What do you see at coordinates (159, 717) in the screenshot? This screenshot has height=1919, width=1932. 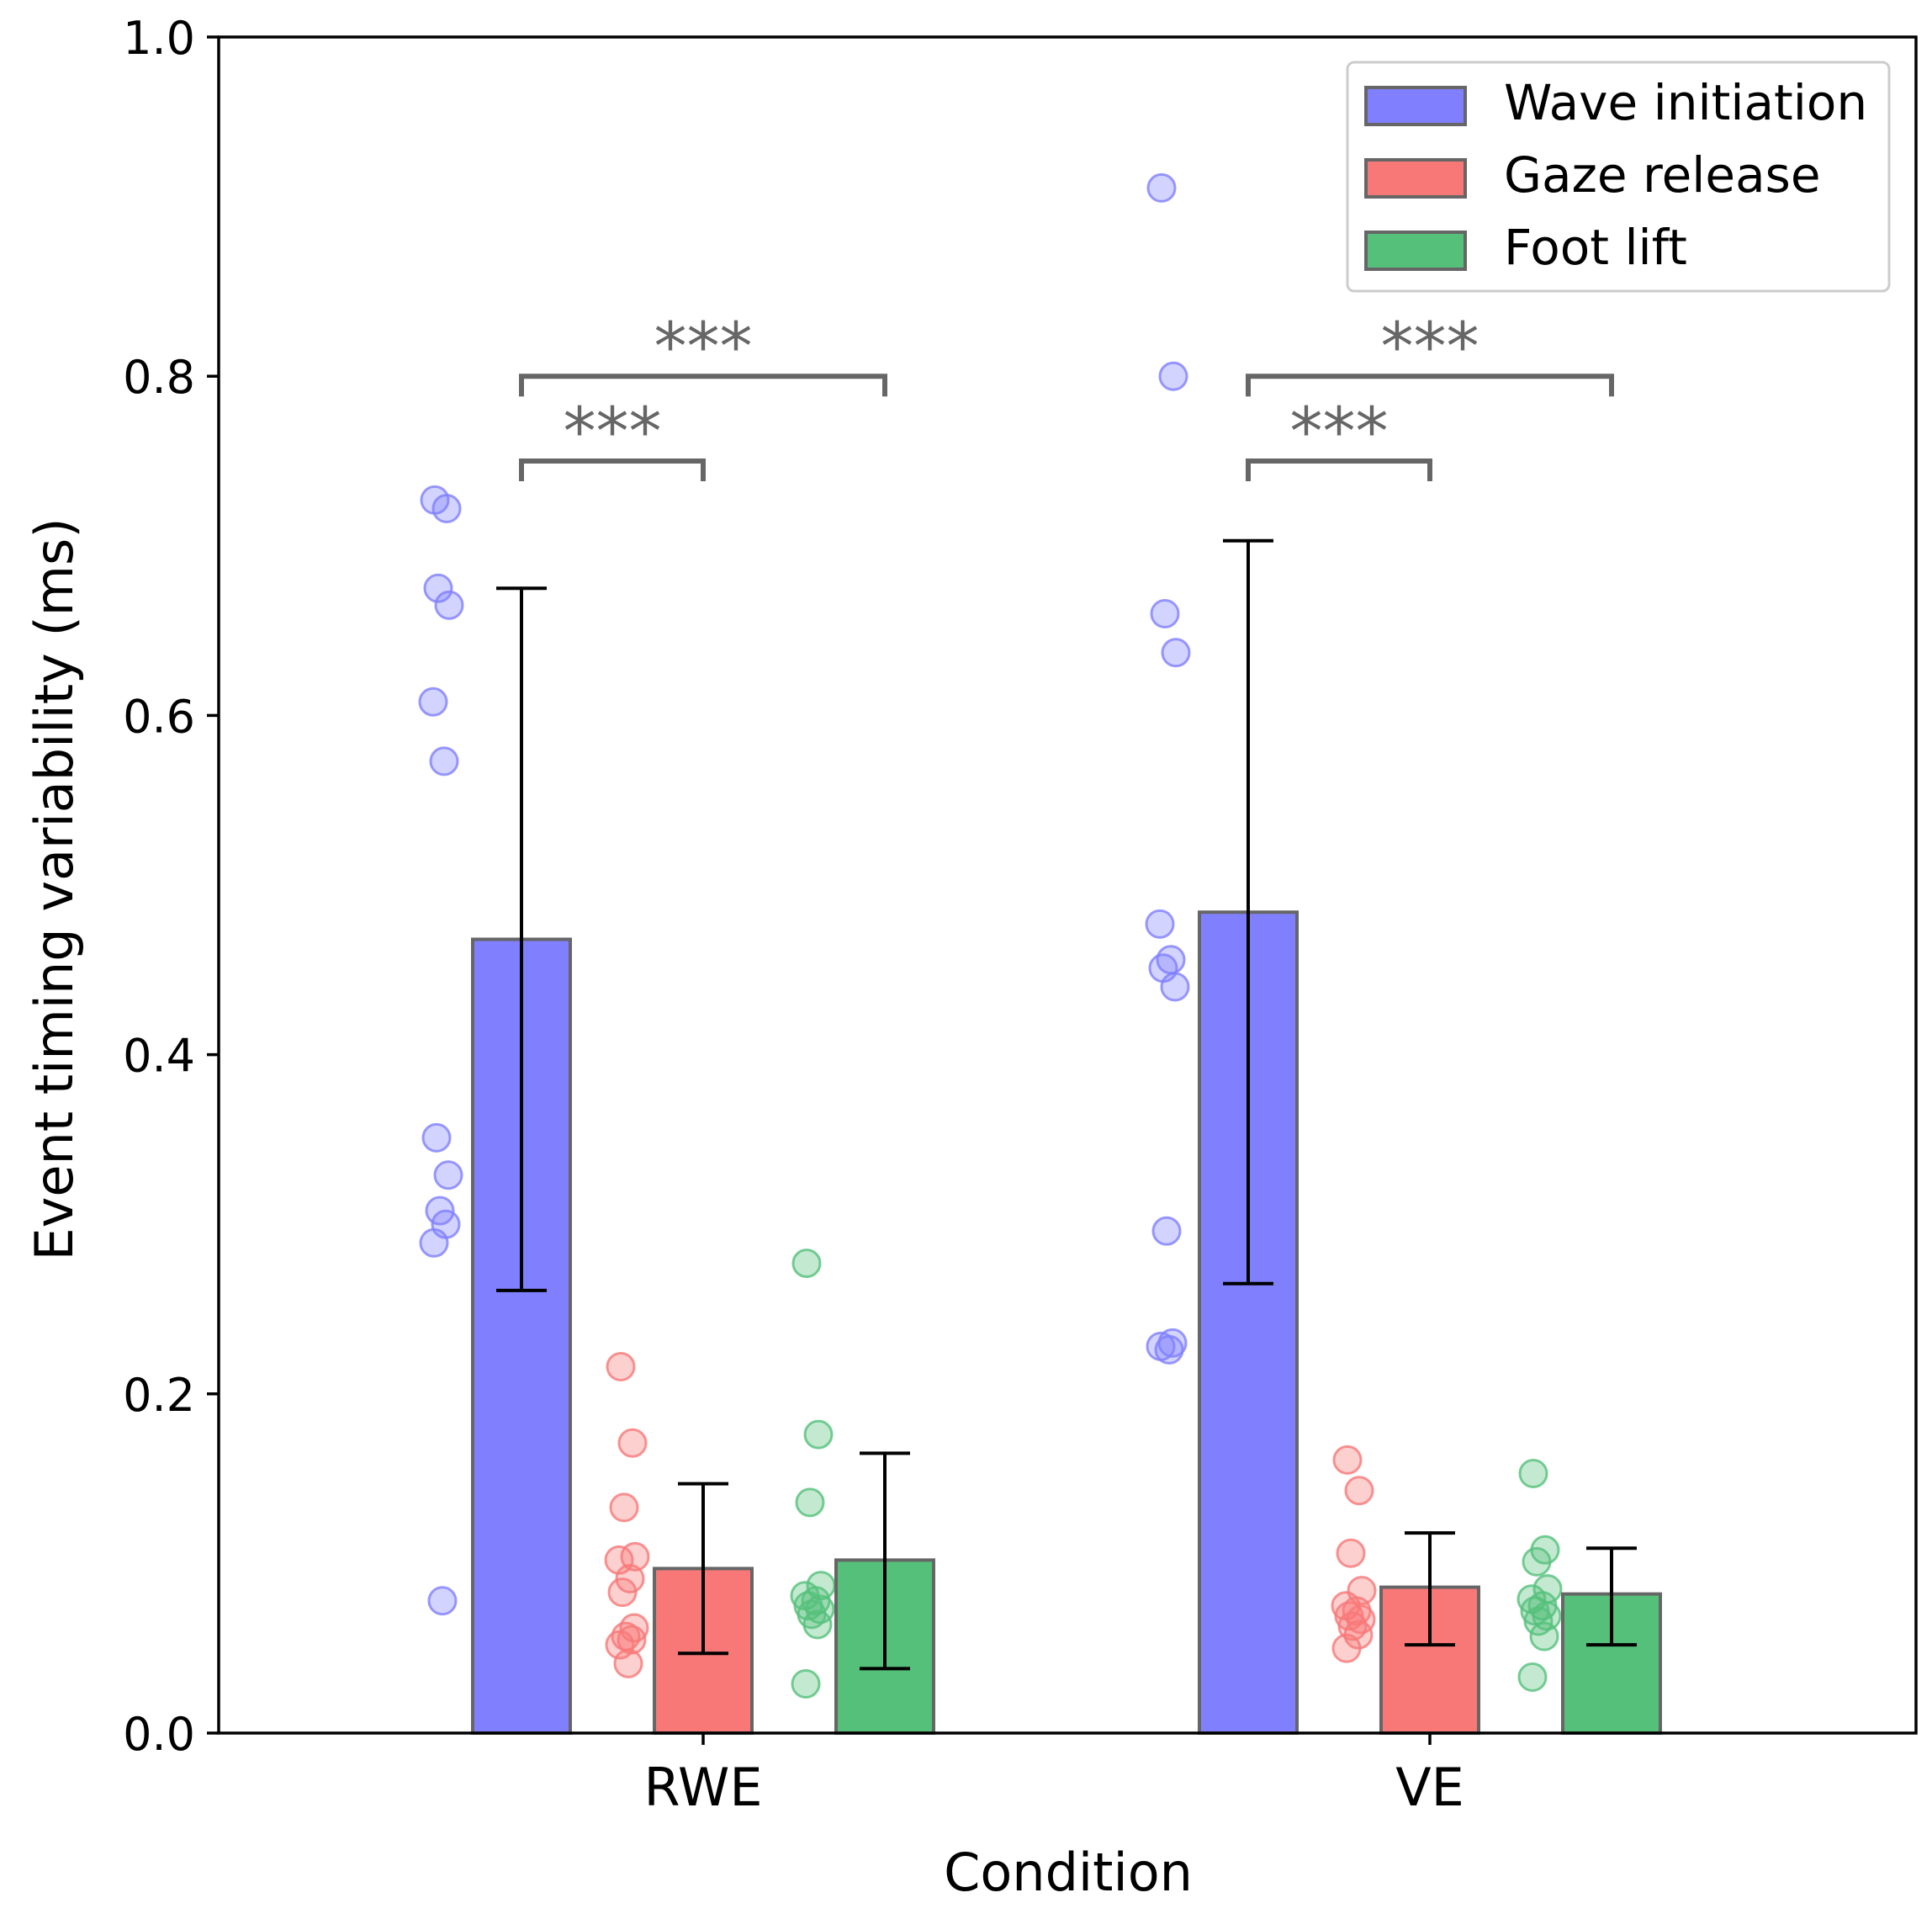 I see `y-tick-label: 0.6` at bounding box center [159, 717].